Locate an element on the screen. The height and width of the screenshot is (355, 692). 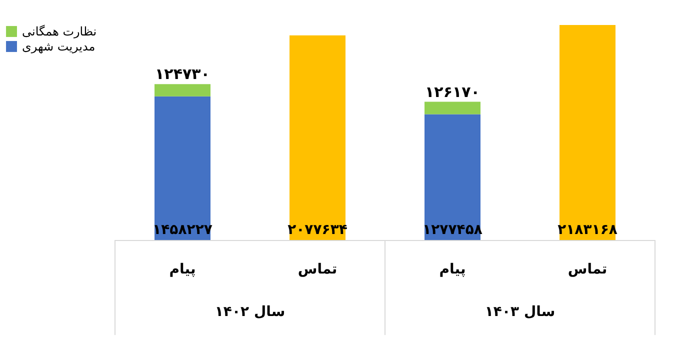
text: سال ۱۴۰۳ is located at coordinates (520, 312).